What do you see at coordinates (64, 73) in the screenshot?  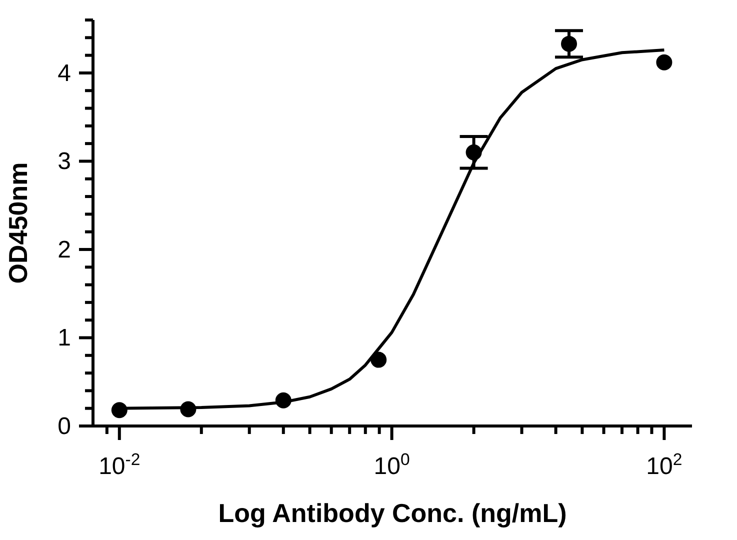 I see `y-tick-label: 4` at bounding box center [64, 73].